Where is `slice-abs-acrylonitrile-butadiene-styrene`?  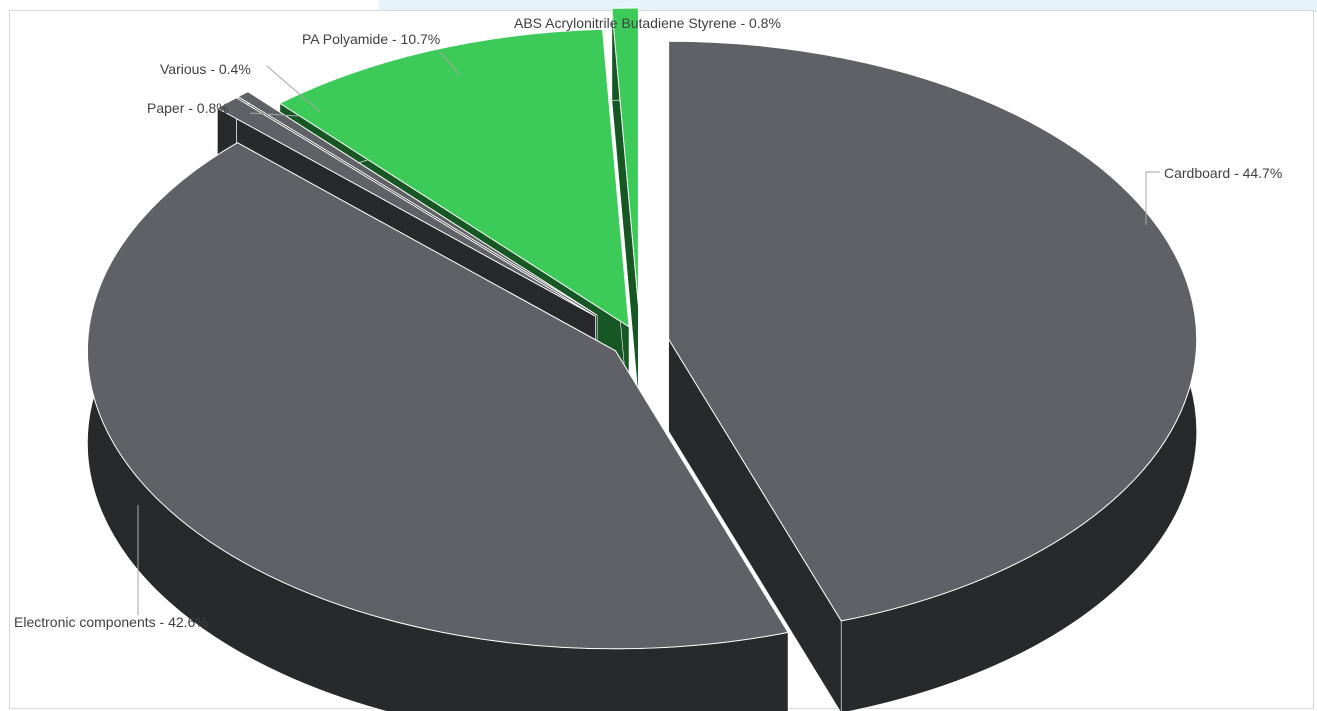
slice-abs-acrylonitrile-butadiene-styrene is located at coordinates (625, 202).